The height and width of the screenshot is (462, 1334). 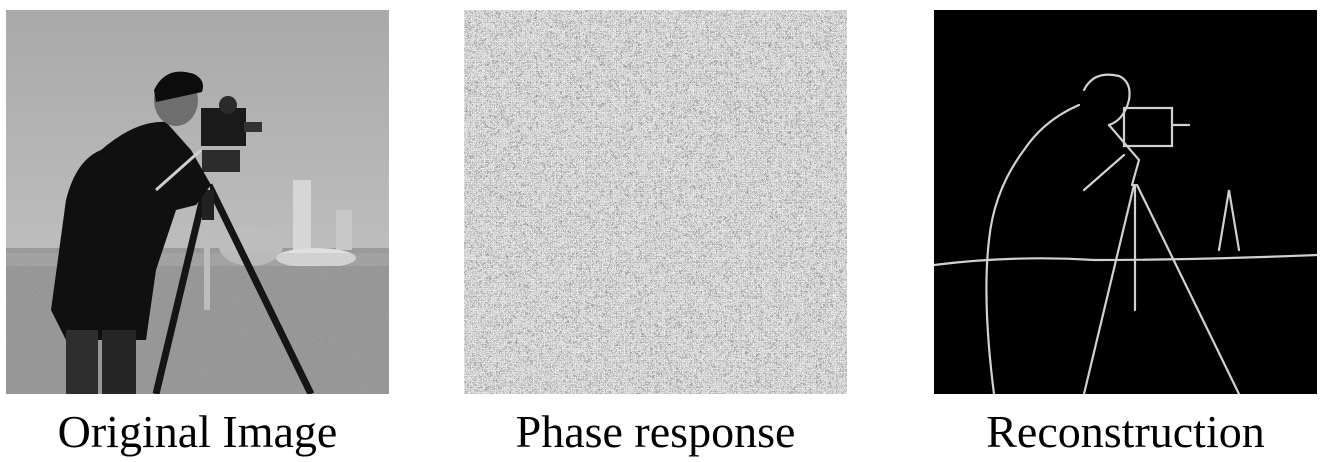 What do you see at coordinates (1125, 431) in the screenshot?
I see `caption-reconstruction: Reconstruction` at bounding box center [1125, 431].